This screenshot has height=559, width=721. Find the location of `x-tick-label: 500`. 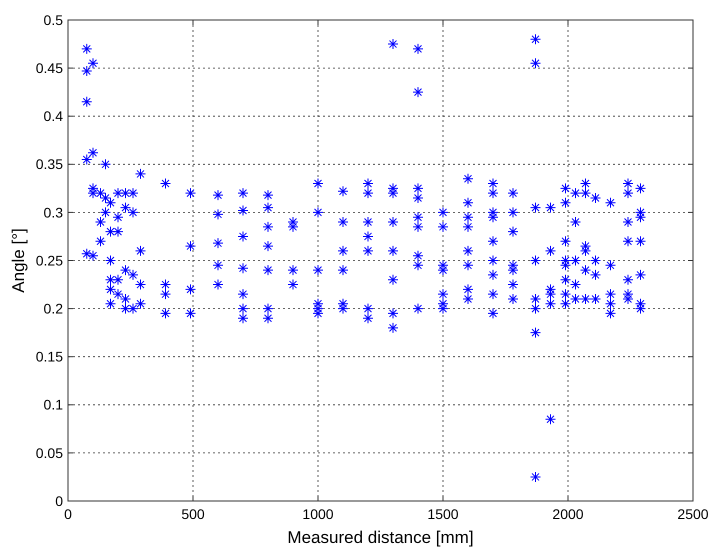

x-tick-label: 500 is located at coordinates (193, 514).